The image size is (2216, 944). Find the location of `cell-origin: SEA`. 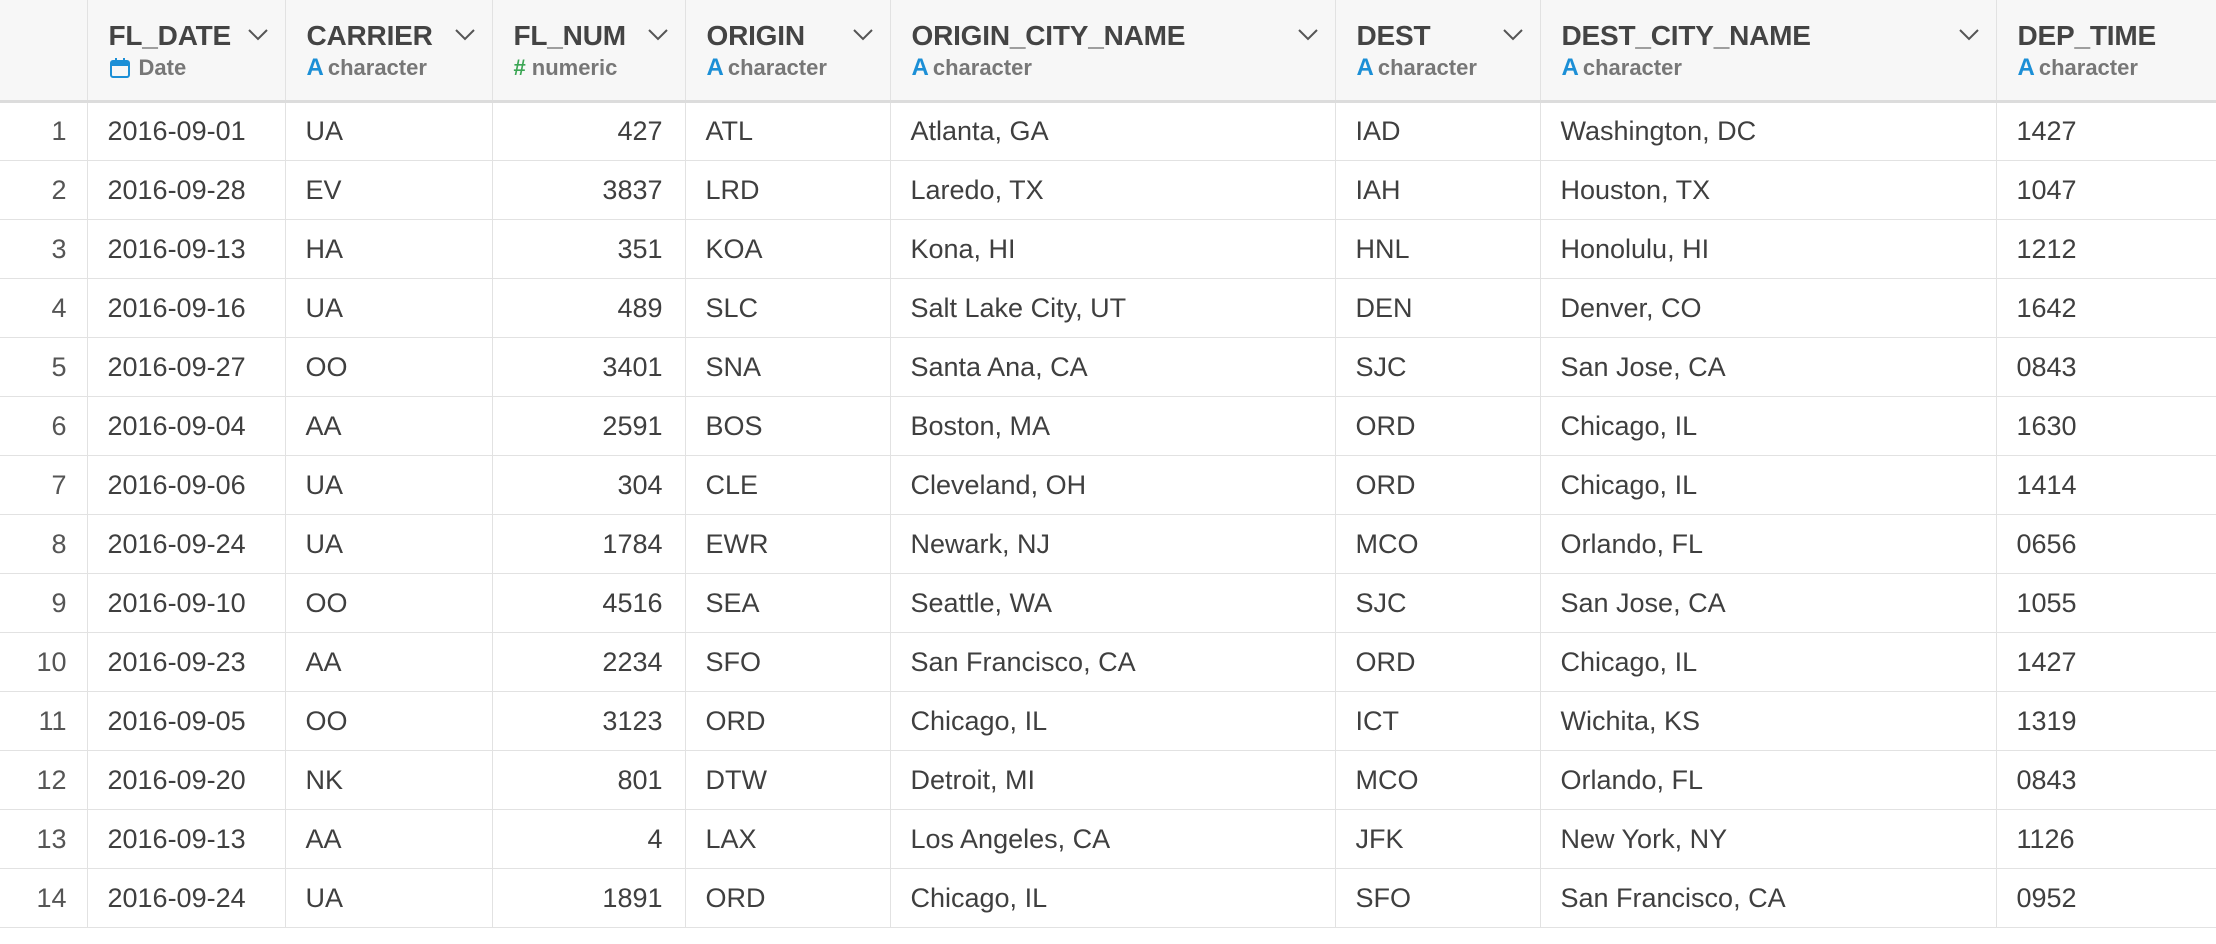

cell-origin: SEA is located at coordinates (788, 603).